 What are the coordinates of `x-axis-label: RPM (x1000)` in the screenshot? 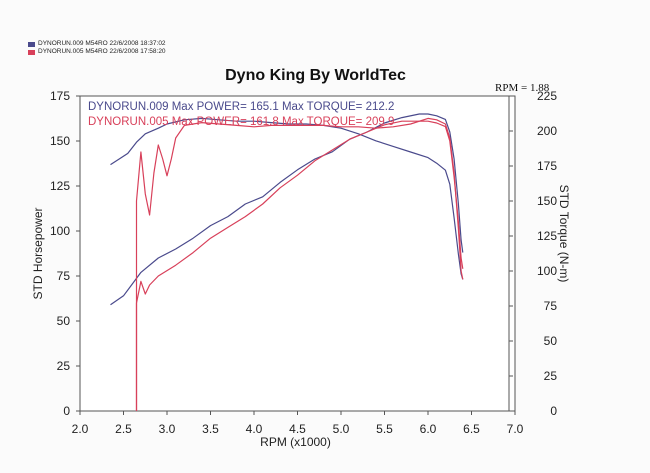 It's located at (295, 442).